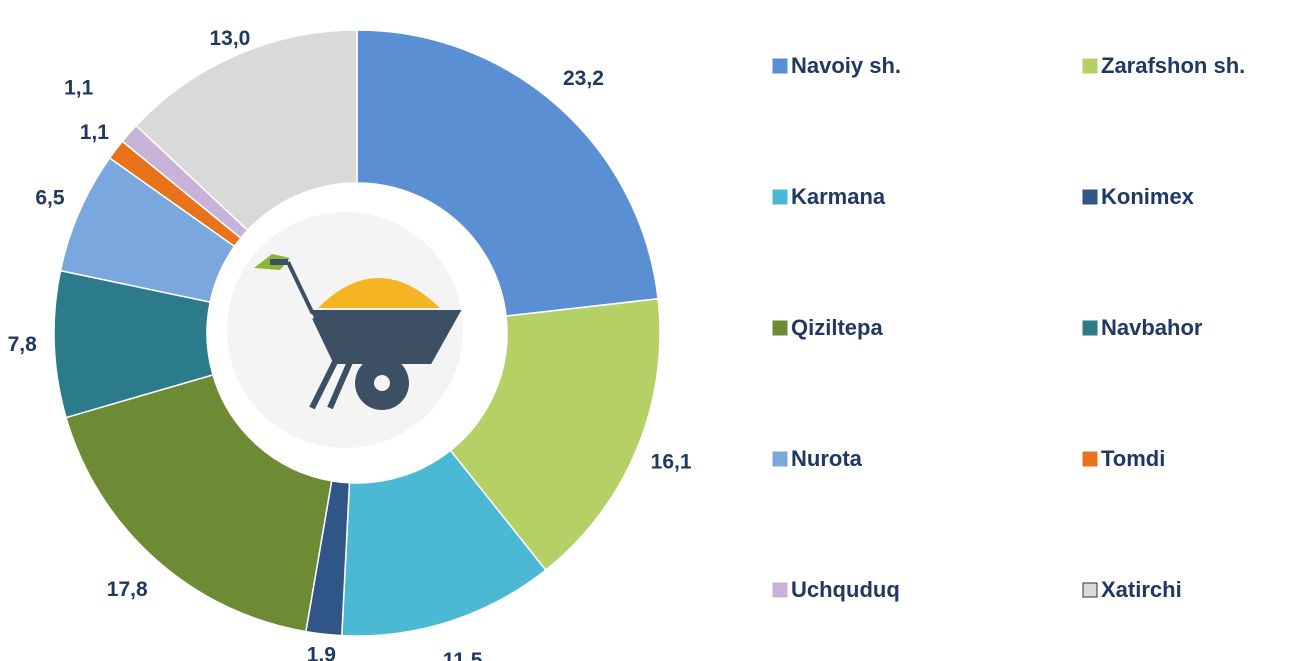  I want to click on data-label: 13,0, so click(229, 38).